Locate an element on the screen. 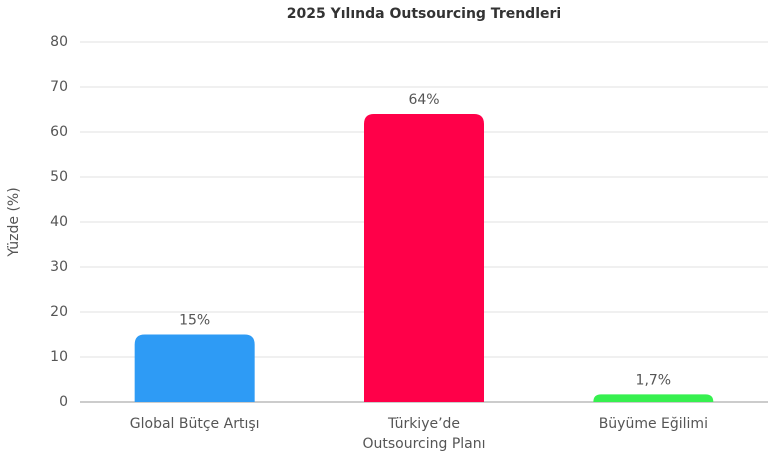 Image resolution: width=768 pixels, height=457 pixels. y-tick-label: 40 is located at coordinates (59, 222).